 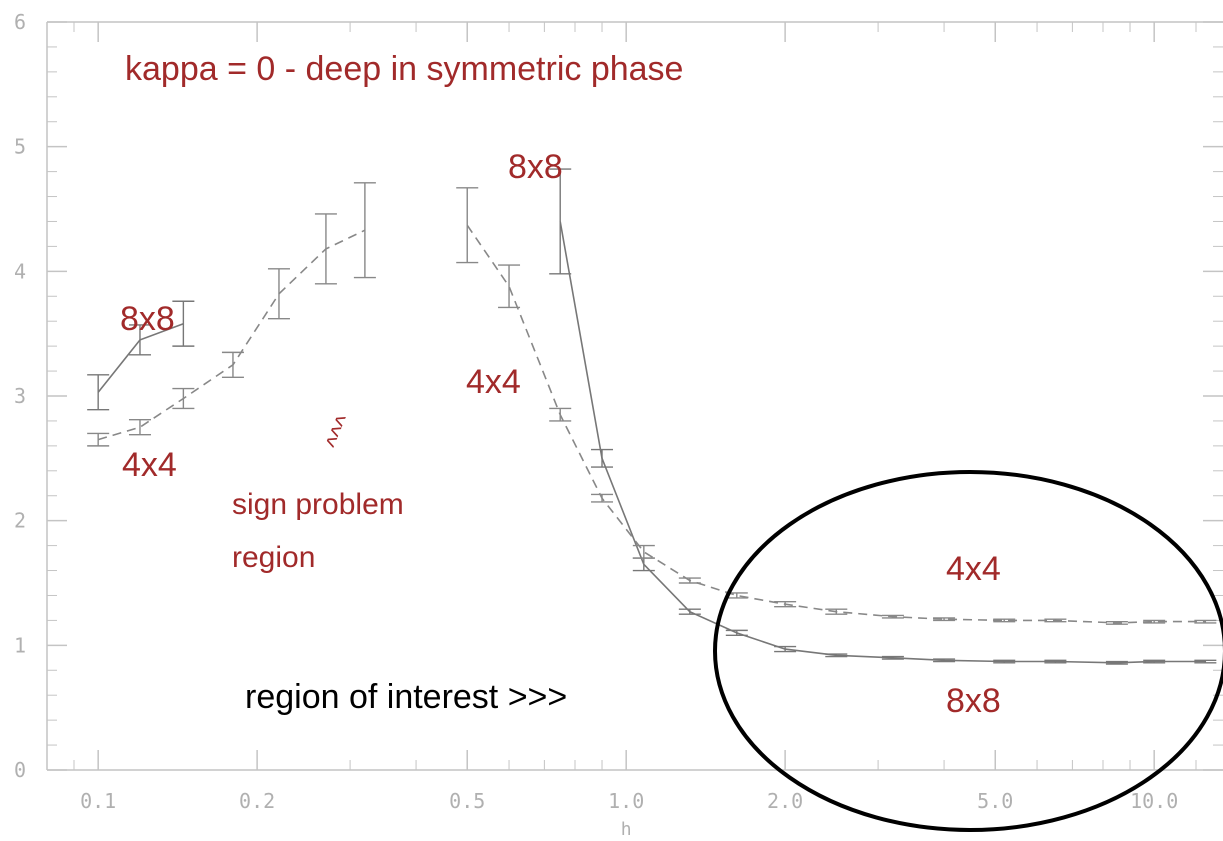 What do you see at coordinates (785, 801) in the screenshot?
I see `x-tick-label: 2.0` at bounding box center [785, 801].